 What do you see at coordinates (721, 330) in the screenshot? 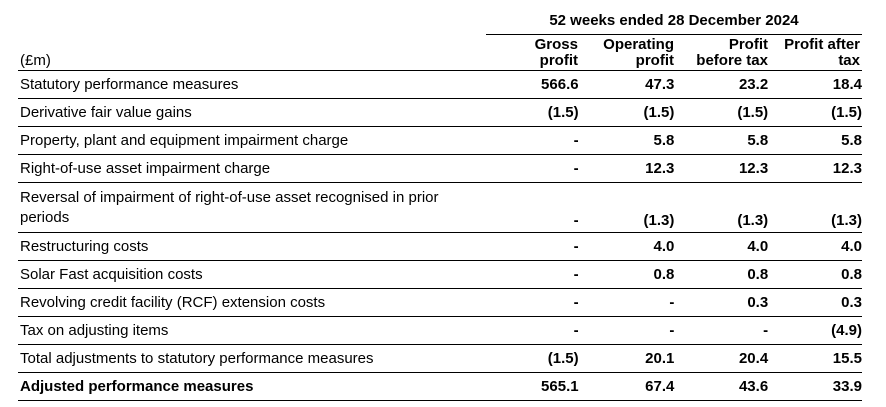
I see `cell-profit-before-tax: -` at bounding box center [721, 330].